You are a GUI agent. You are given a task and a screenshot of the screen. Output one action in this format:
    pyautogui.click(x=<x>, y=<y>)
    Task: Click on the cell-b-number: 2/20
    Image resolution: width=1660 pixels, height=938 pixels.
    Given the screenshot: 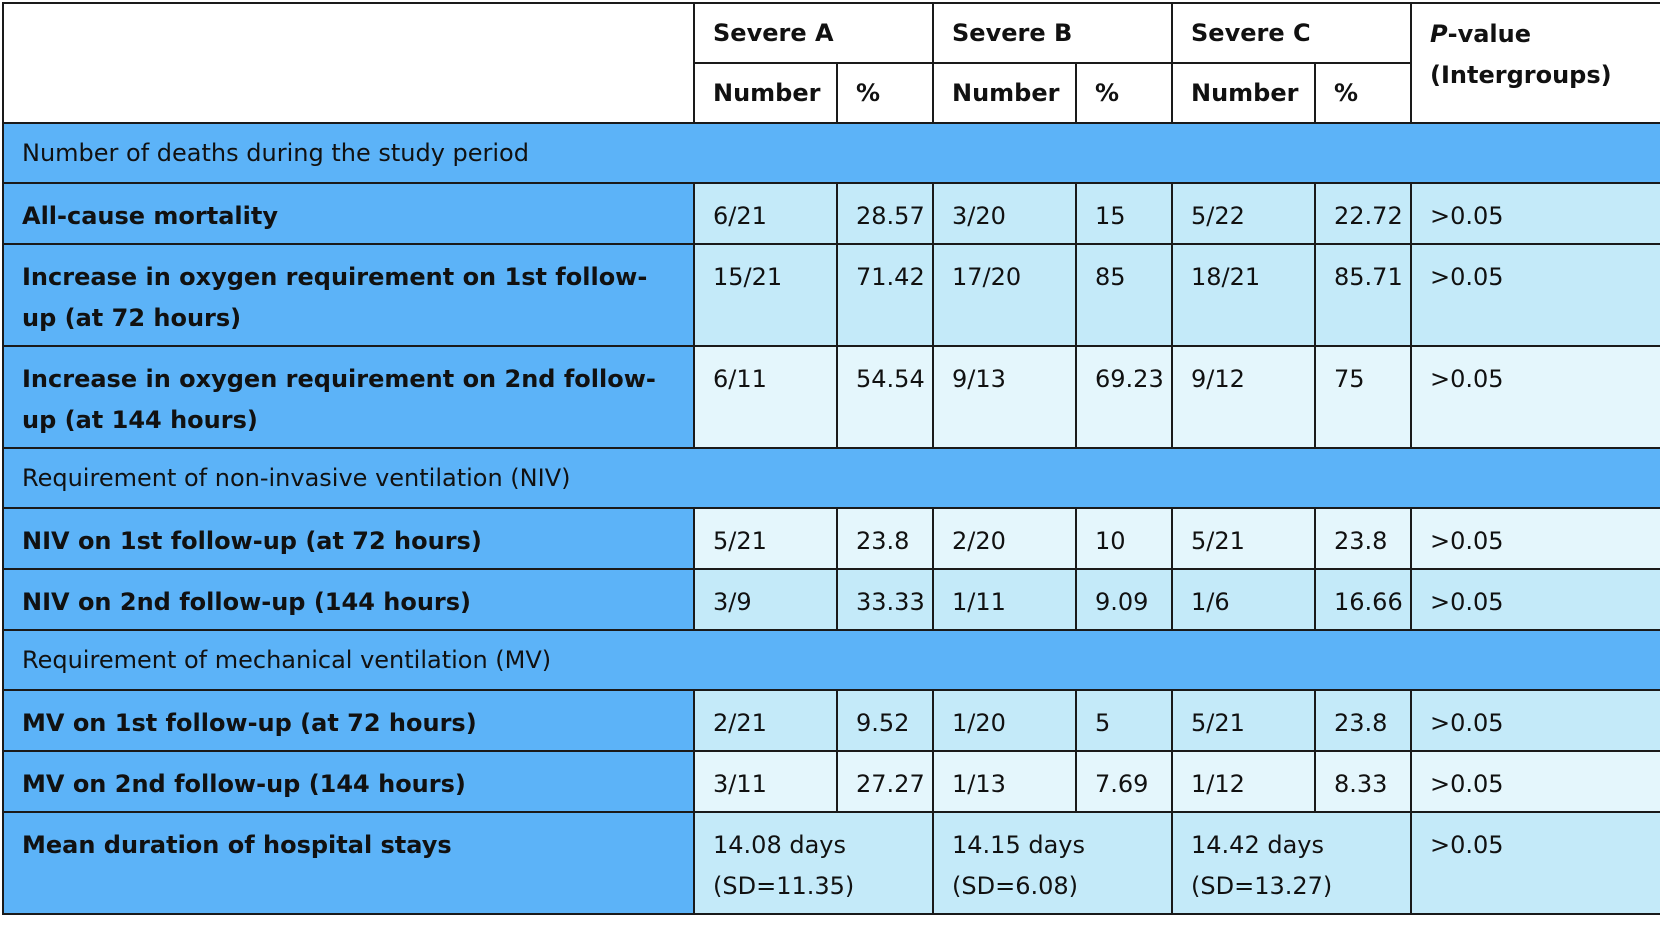 What is the action you would take?
    pyautogui.click(x=1004, y=538)
    